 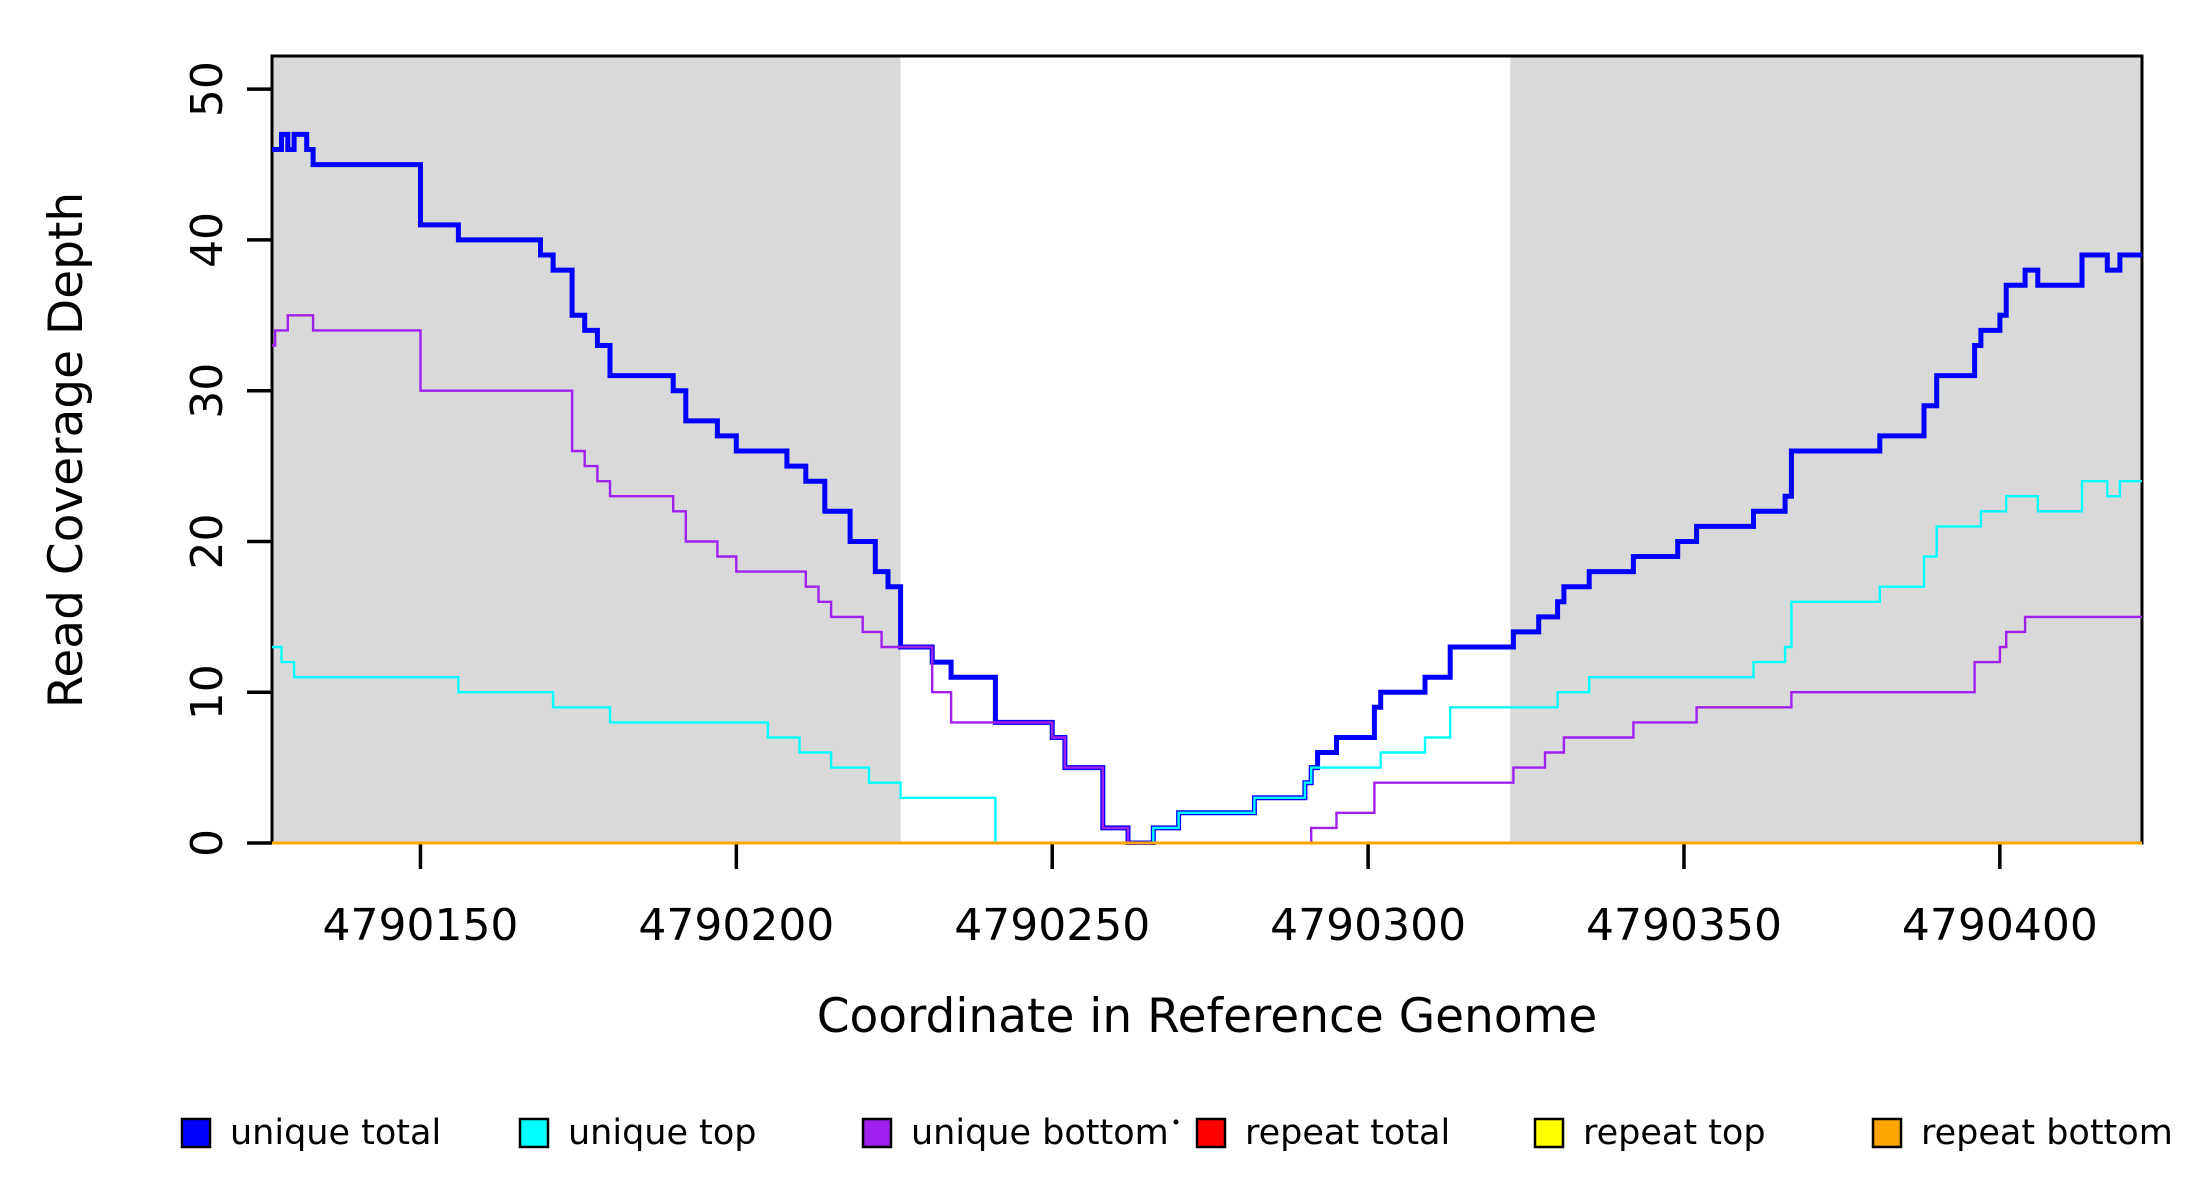 What do you see at coordinates (736, 925) in the screenshot?
I see `x-tick-label: 4790200` at bounding box center [736, 925].